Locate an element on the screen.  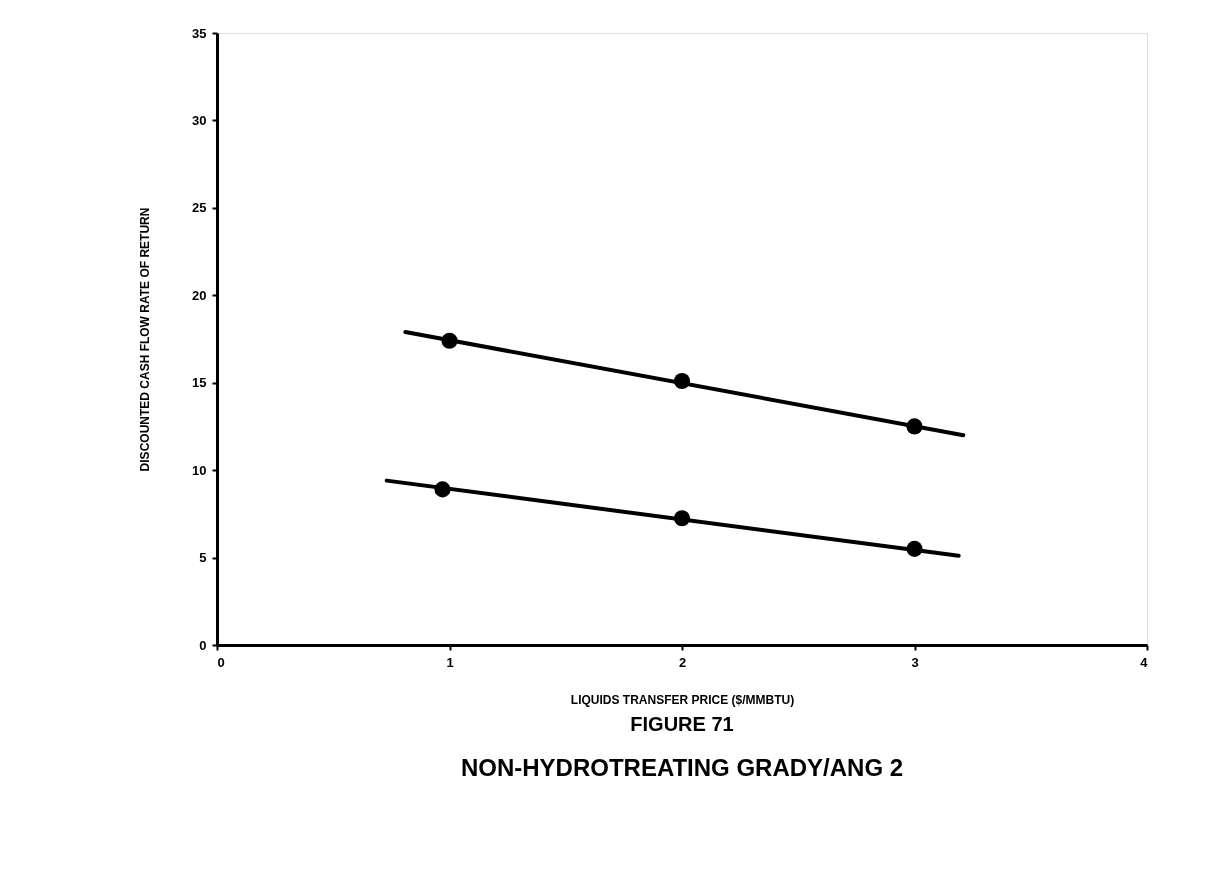
y-axis-title: DISCOUNTED CASH FLOW RATE OF RETURN is located at coordinates (145, 339).